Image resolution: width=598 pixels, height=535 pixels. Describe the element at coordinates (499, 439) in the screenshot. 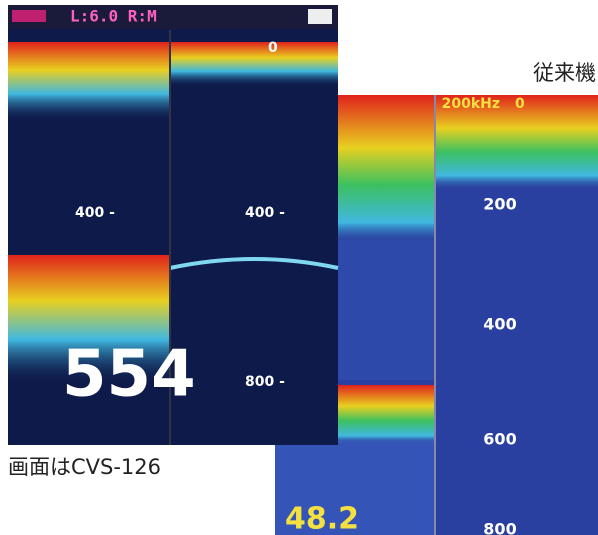

I see `scale-label: 600` at that location.